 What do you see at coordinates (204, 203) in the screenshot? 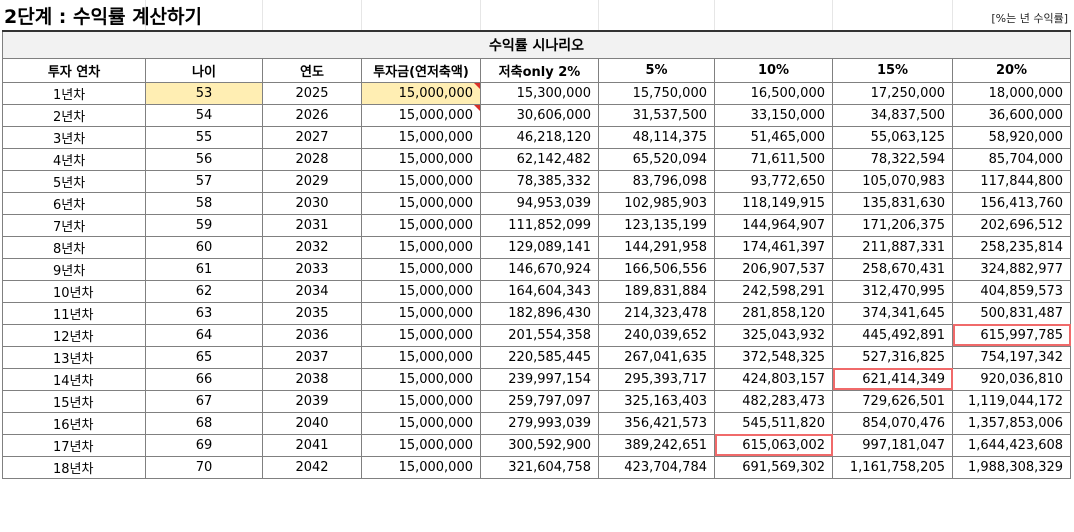
I see `age-cell: 58` at bounding box center [204, 203].